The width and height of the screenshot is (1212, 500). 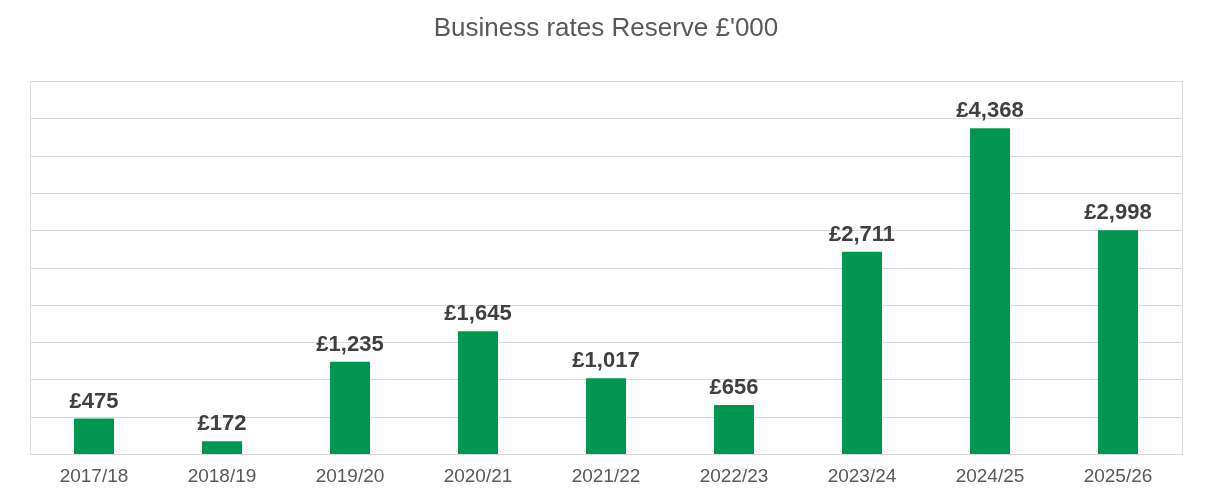 What do you see at coordinates (94, 400) in the screenshot?
I see `data-label: £475` at bounding box center [94, 400].